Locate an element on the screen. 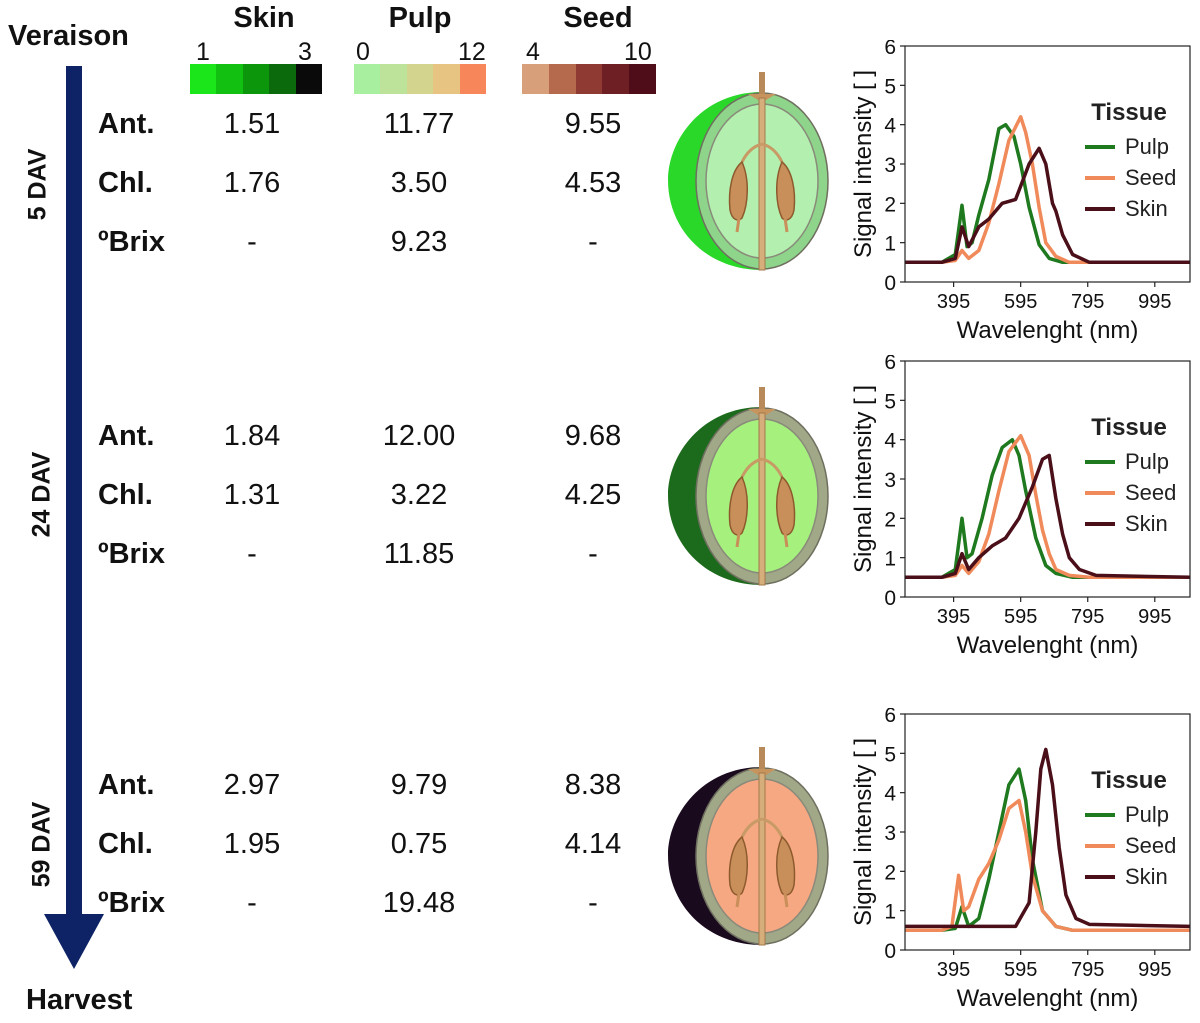 The image size is (1200, 1023). y-tick-label: 0 is located at coordinates (890, 951).